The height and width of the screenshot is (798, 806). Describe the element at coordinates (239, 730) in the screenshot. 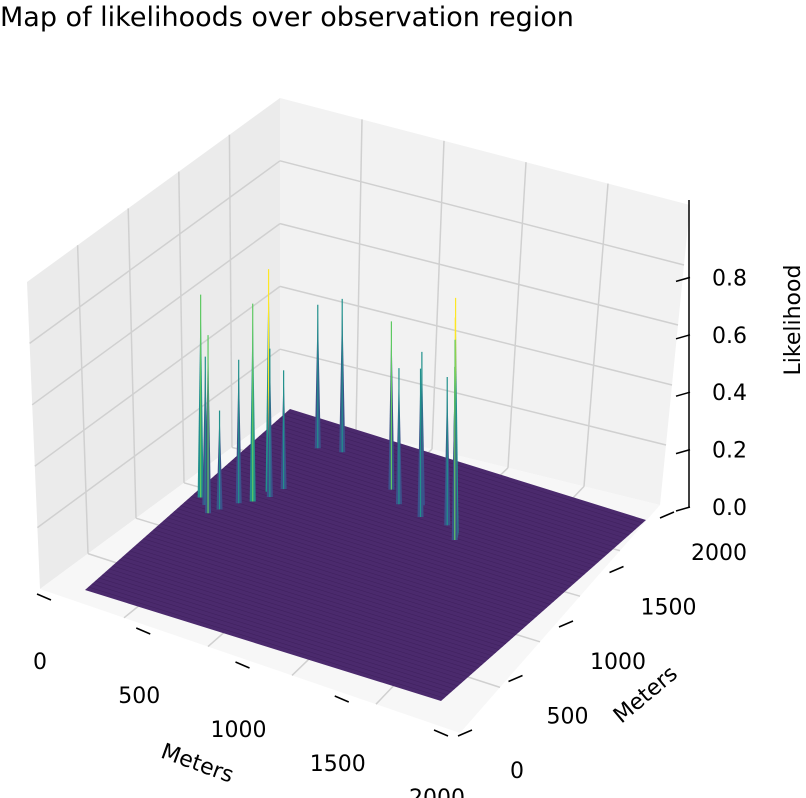

I see `x-tick-label: 1000` at that location.